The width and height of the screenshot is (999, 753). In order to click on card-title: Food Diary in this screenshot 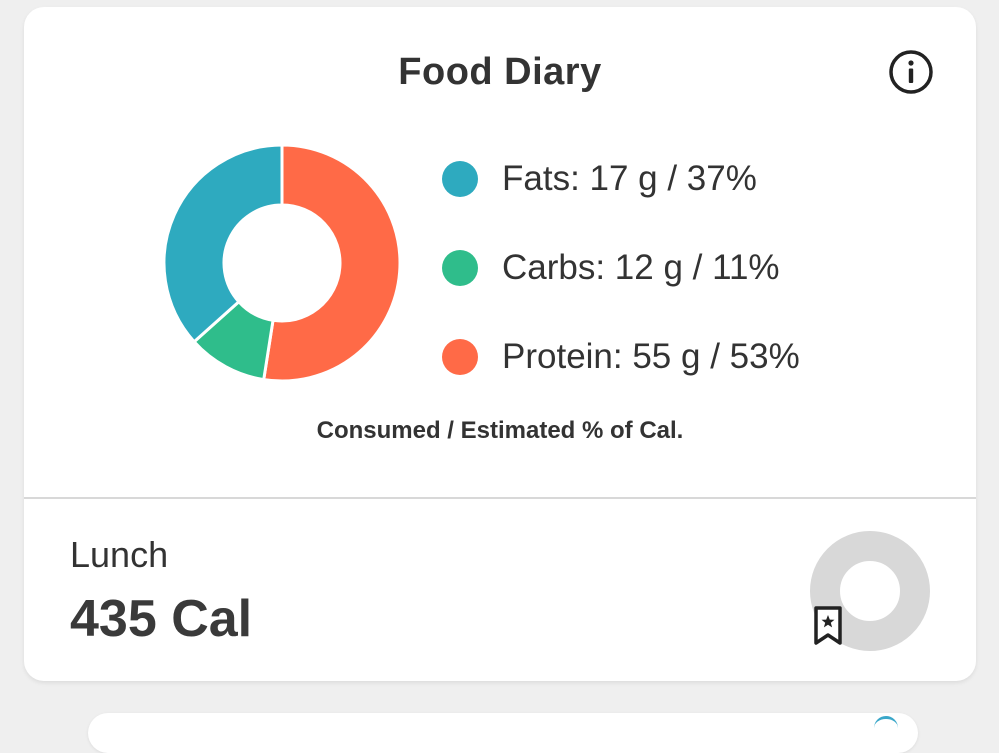, I will do `click(500, 72)`.